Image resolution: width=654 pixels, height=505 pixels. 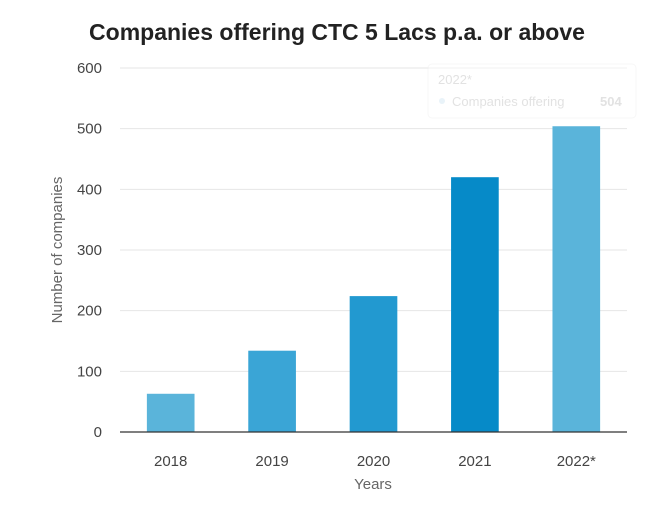 What do you see at coordinates (170, 412) in the screenshot?
I see `bar-2018` at bounding box center [170, 412].